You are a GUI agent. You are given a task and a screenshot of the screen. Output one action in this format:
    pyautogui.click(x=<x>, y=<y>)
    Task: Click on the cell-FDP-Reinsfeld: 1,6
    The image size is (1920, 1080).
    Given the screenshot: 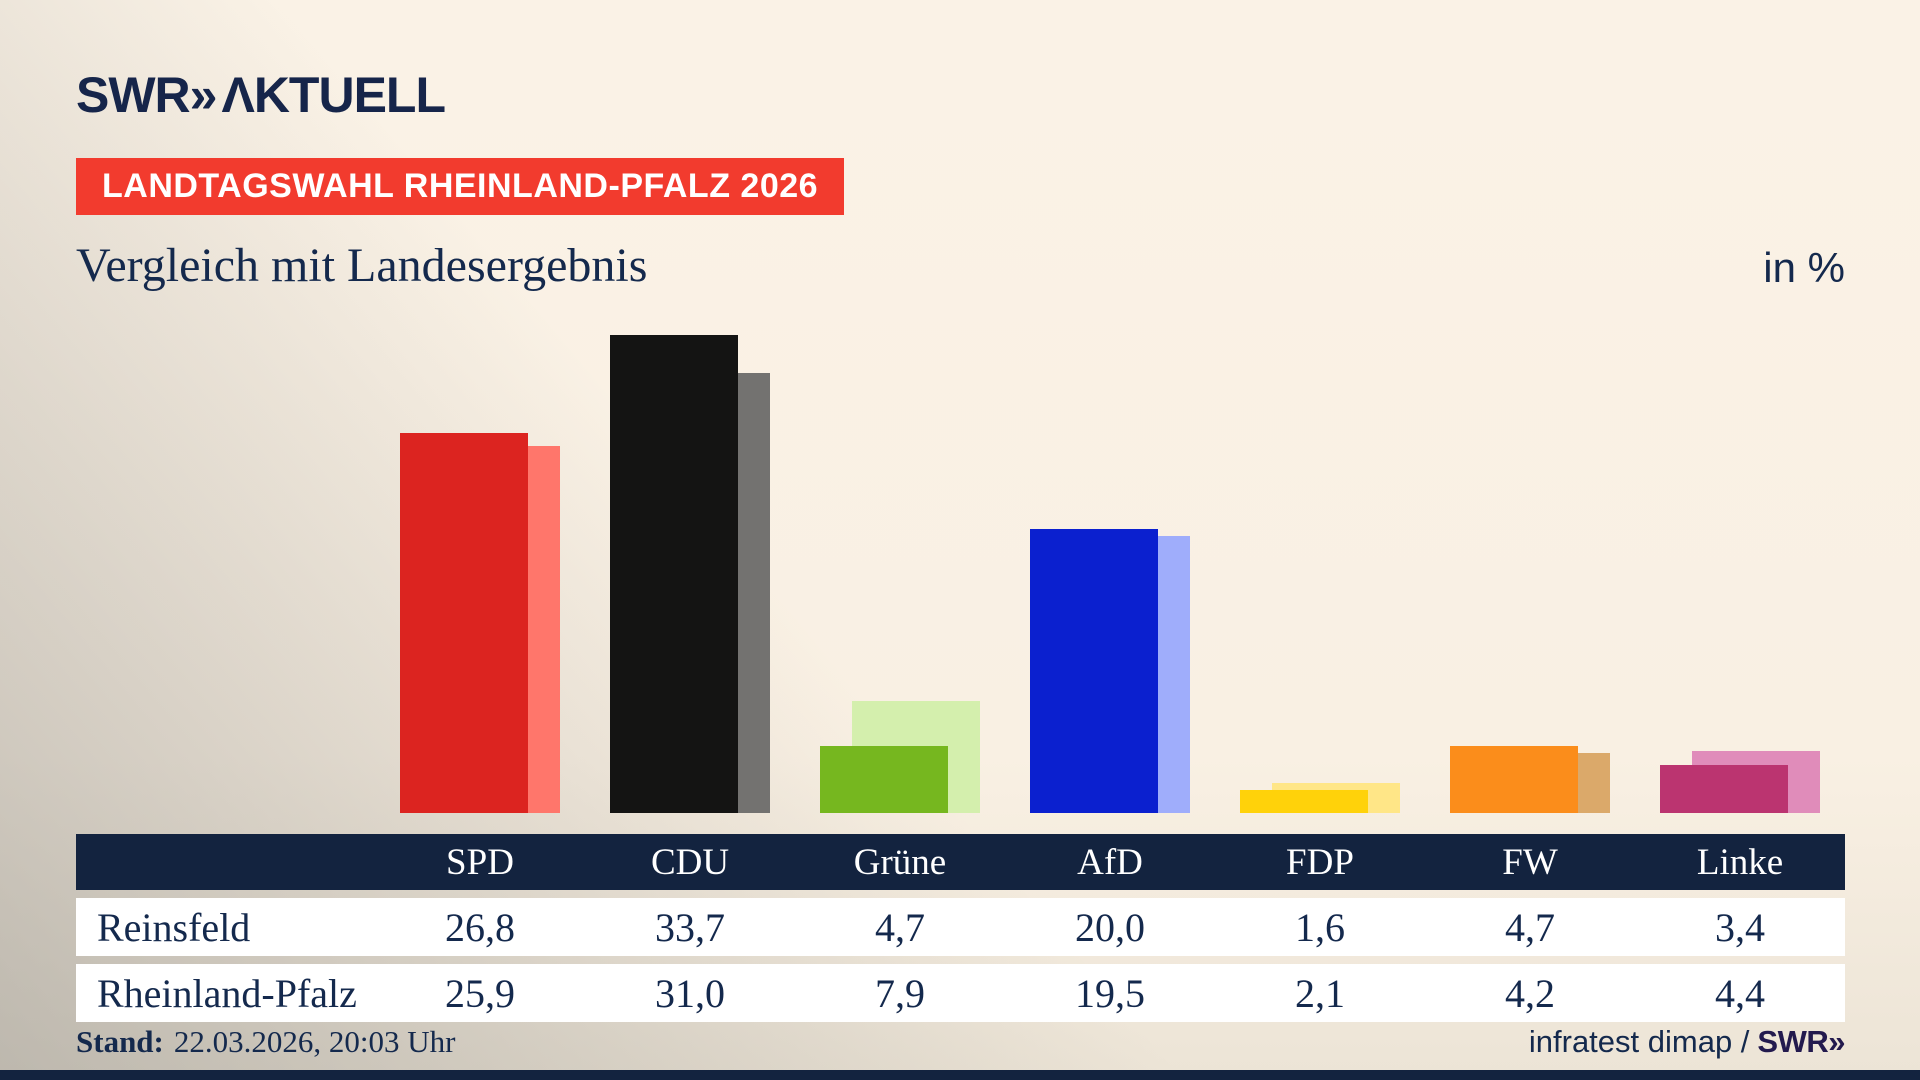 What is the action you would take?
    pyautogui.click(x=1320, y=927)
    